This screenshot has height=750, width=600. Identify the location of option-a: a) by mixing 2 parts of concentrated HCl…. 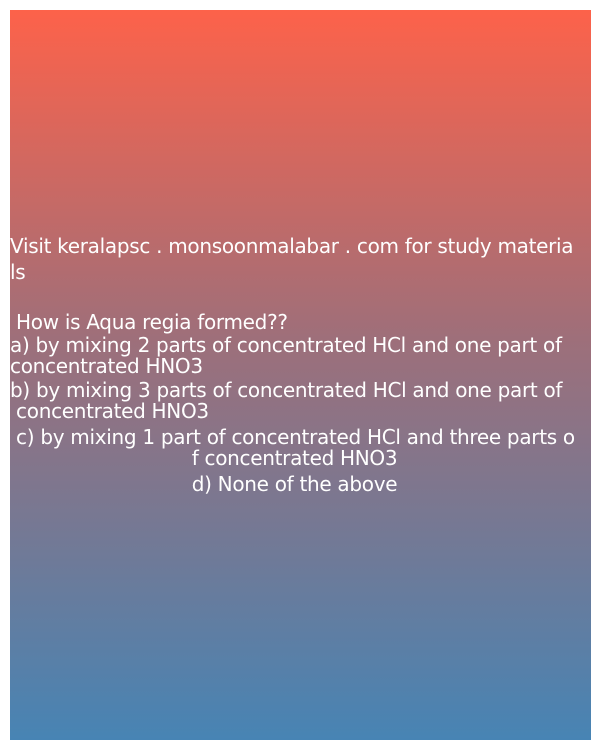
(286, 356).